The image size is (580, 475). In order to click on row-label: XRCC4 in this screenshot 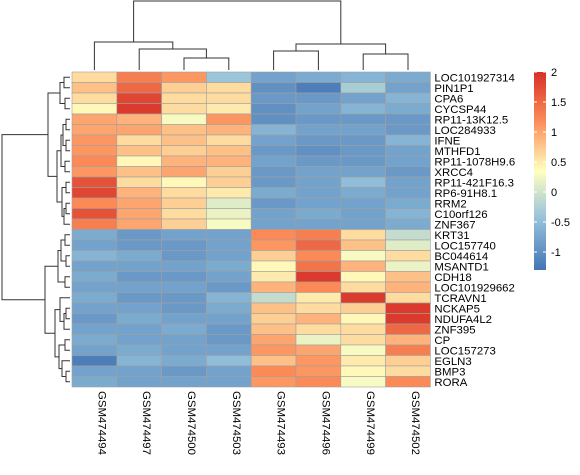, I will do `click(453, 173)`.